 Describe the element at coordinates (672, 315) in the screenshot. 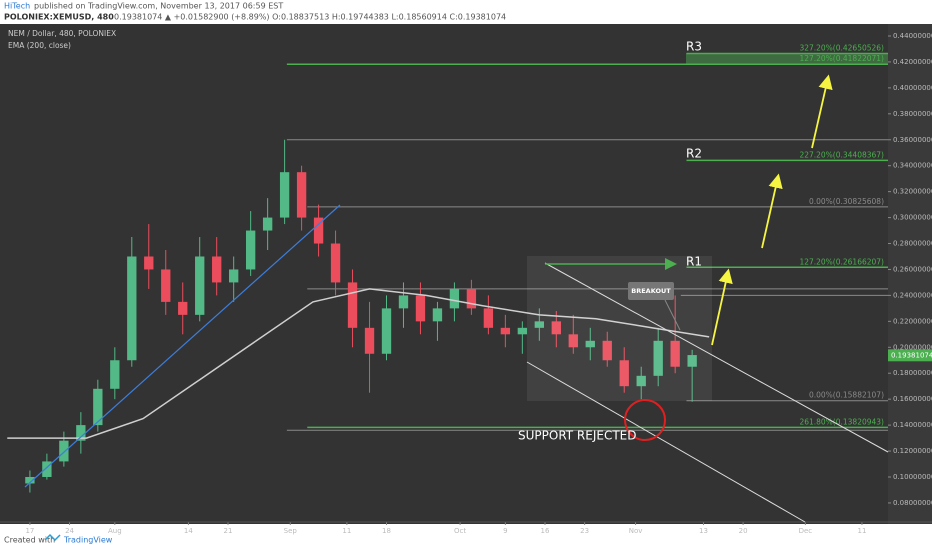

I see `callout-pointer` at that location.